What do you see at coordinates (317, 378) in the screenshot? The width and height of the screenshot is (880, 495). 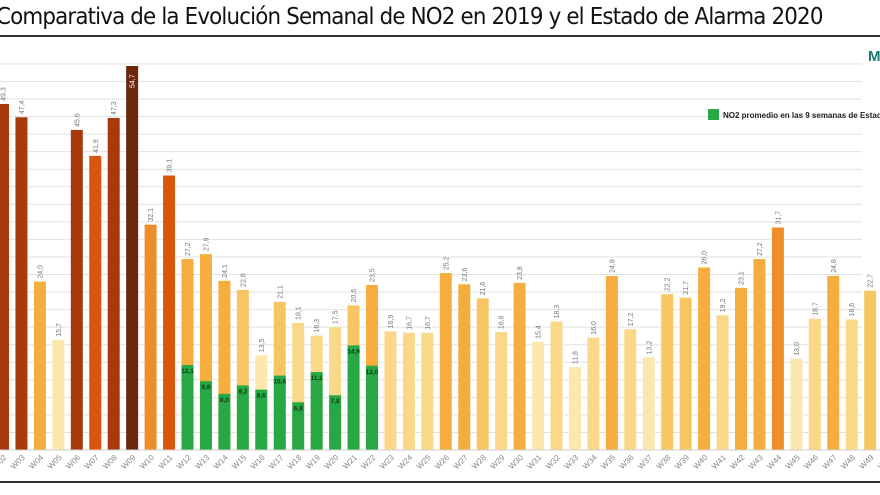 I see `green-data-label: 11,1` at bounding box center [317, 378].